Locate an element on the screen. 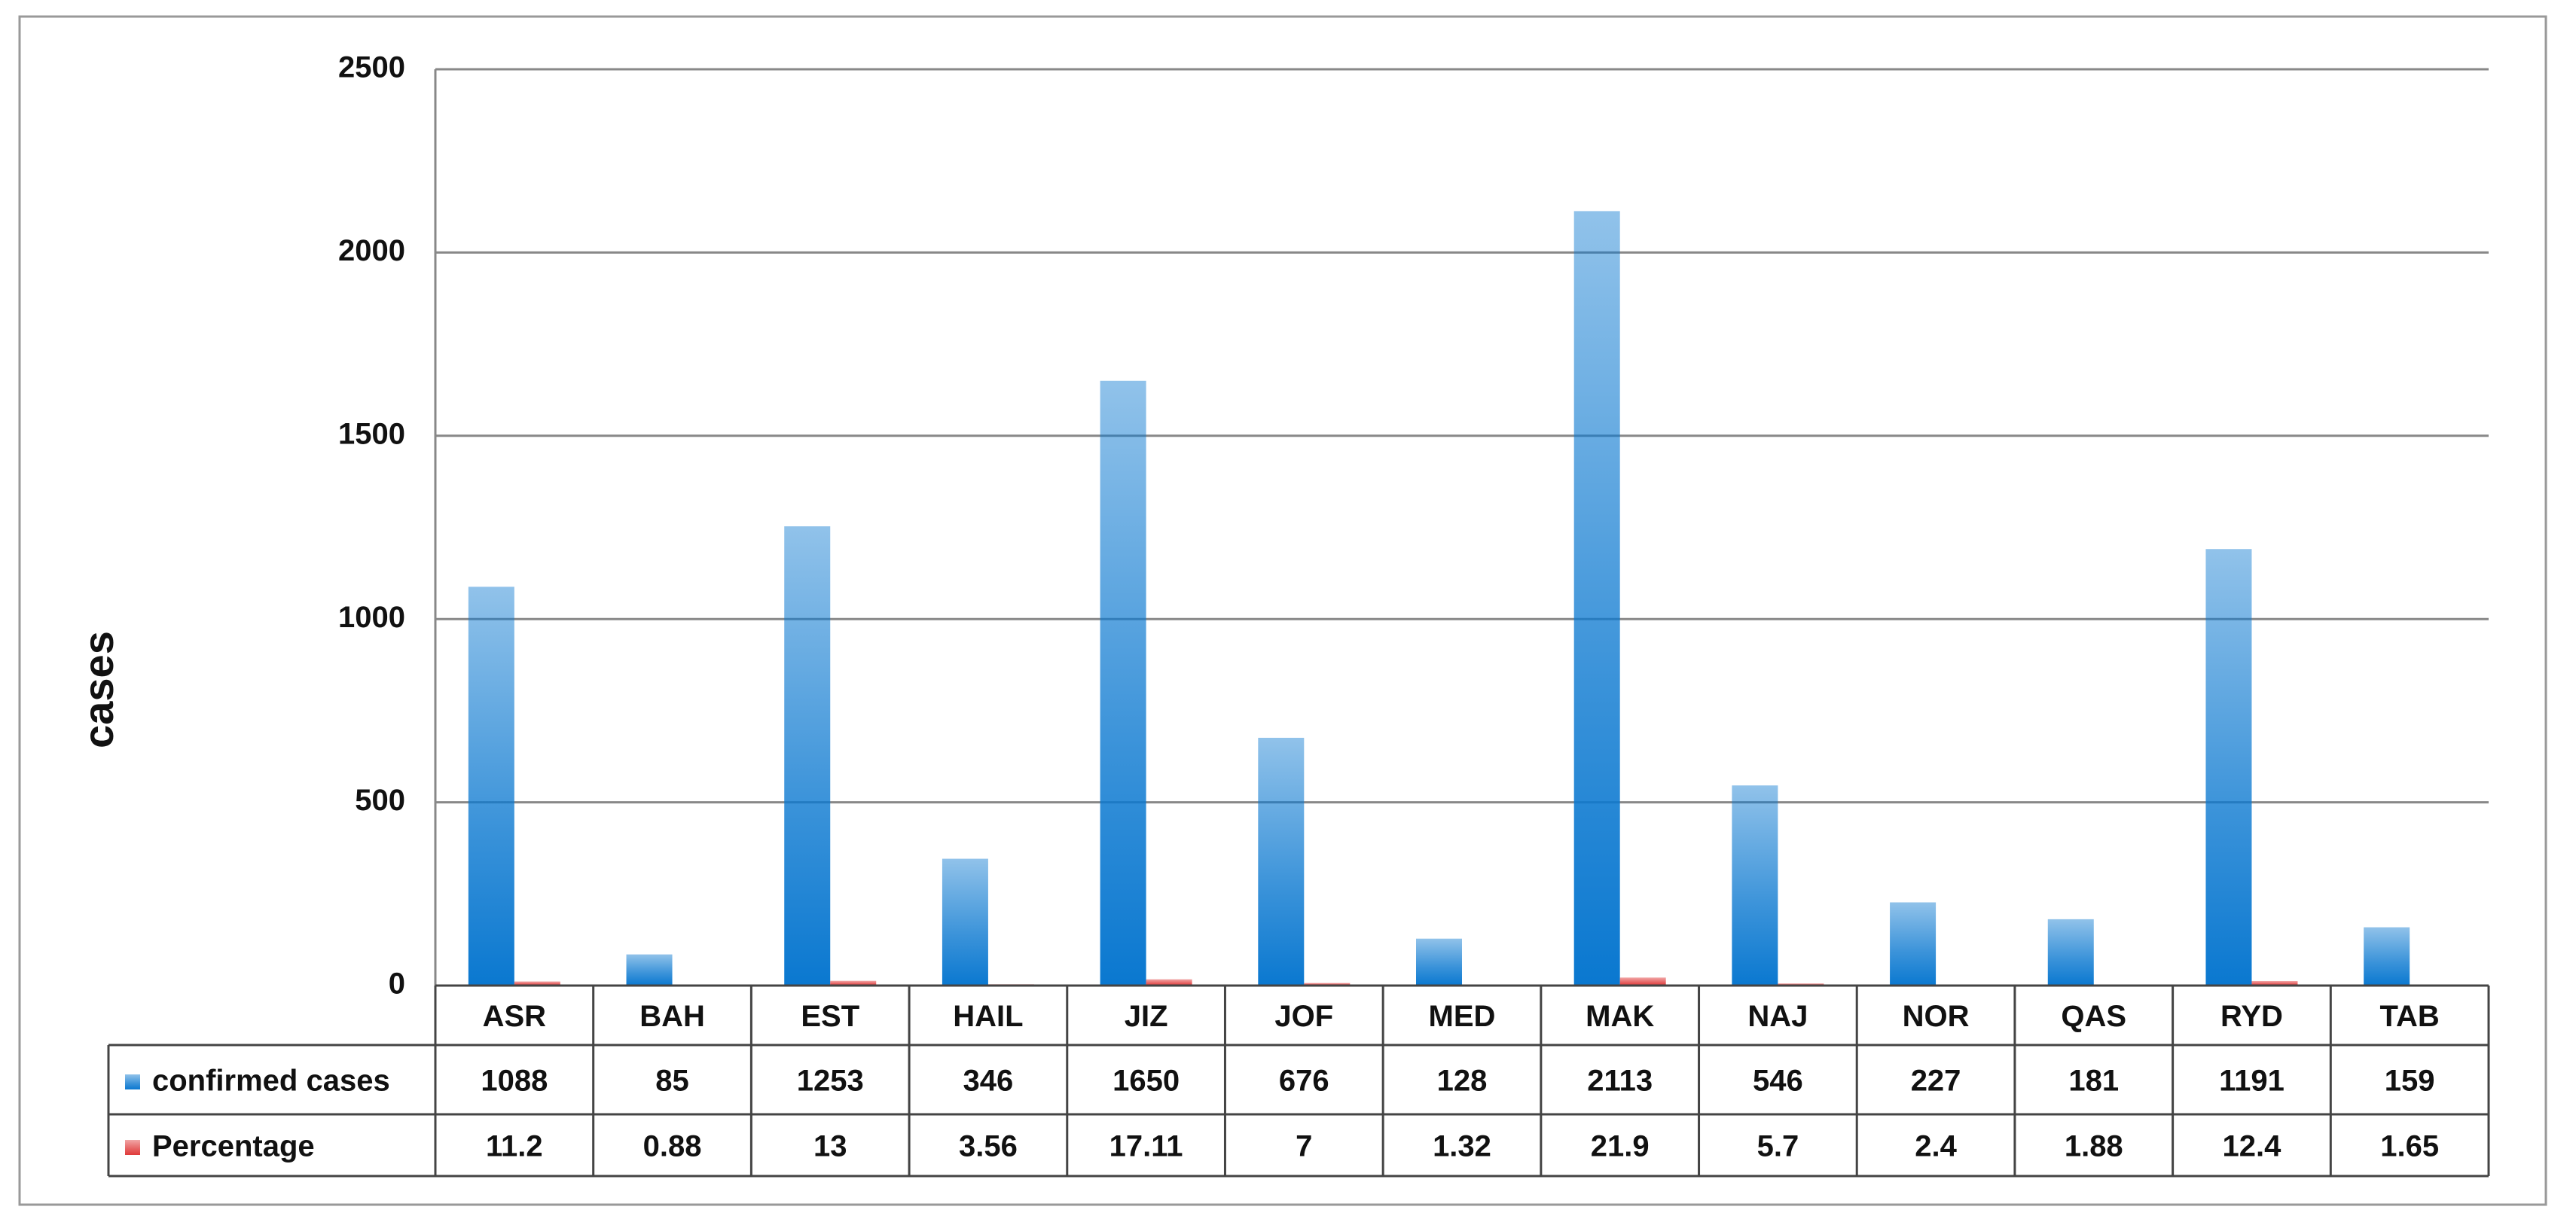 Image resolution: width=2576 pixels, height=1228 pixels. table-value: 5.7 is located at coordinates (1778, 1146).